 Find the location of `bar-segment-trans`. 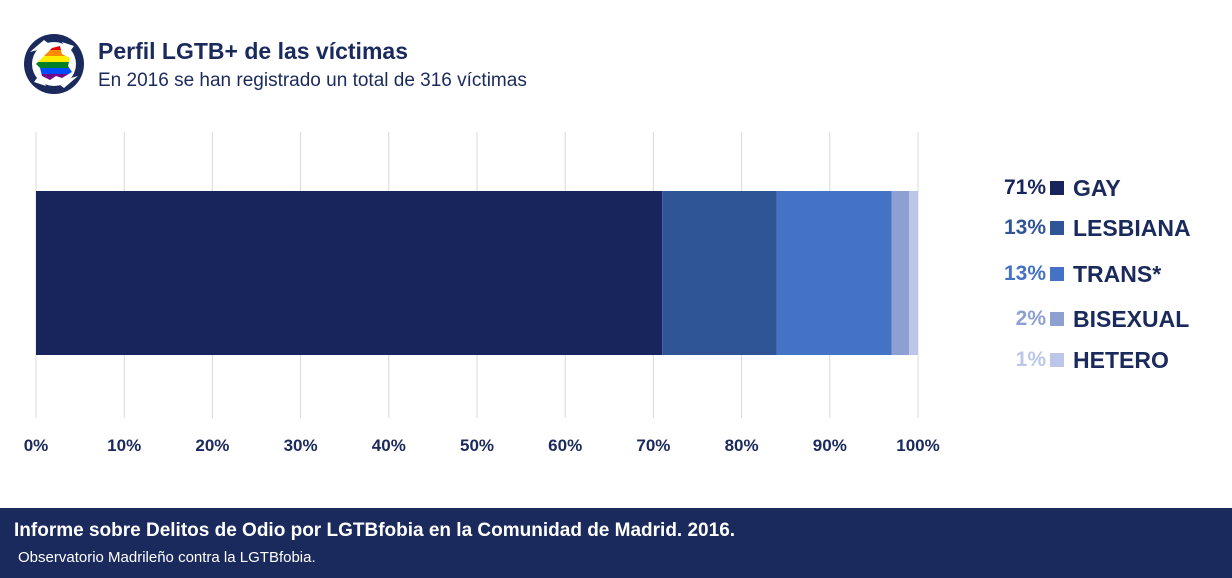

bar-segment-trans is located at coordinates (834, 273).